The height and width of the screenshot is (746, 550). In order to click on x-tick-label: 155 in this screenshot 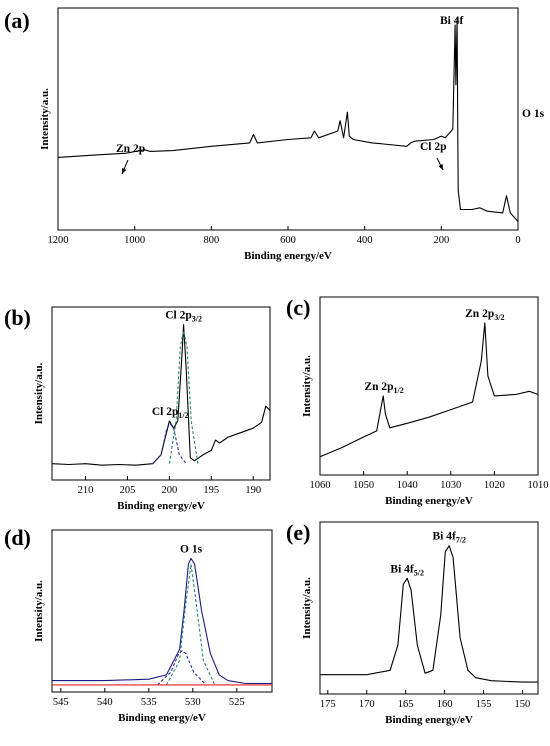, I will do `click(484, 704)`.